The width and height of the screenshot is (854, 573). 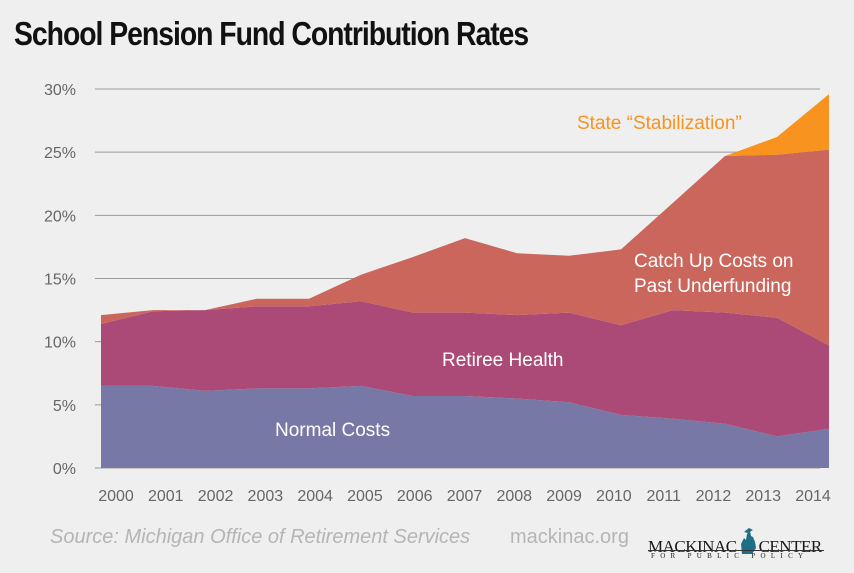 What do you see at coordinates (813, 496) in the screenshot?
I see `x-tick-label: 2014` at bounding box center [813, 496].